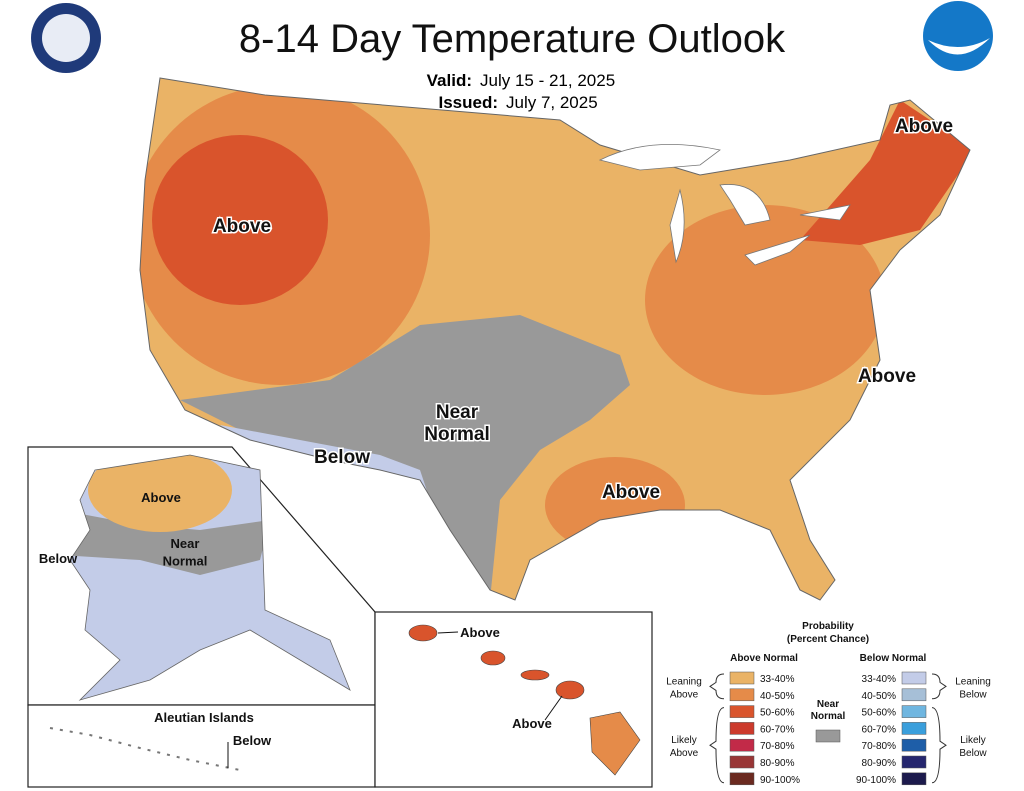 This screenshot has height=791, width=1024. Describe the element at coordinates (547, 80) in the screenshot. I see `valid-dates: July 15 - 21, 2025` at that location.